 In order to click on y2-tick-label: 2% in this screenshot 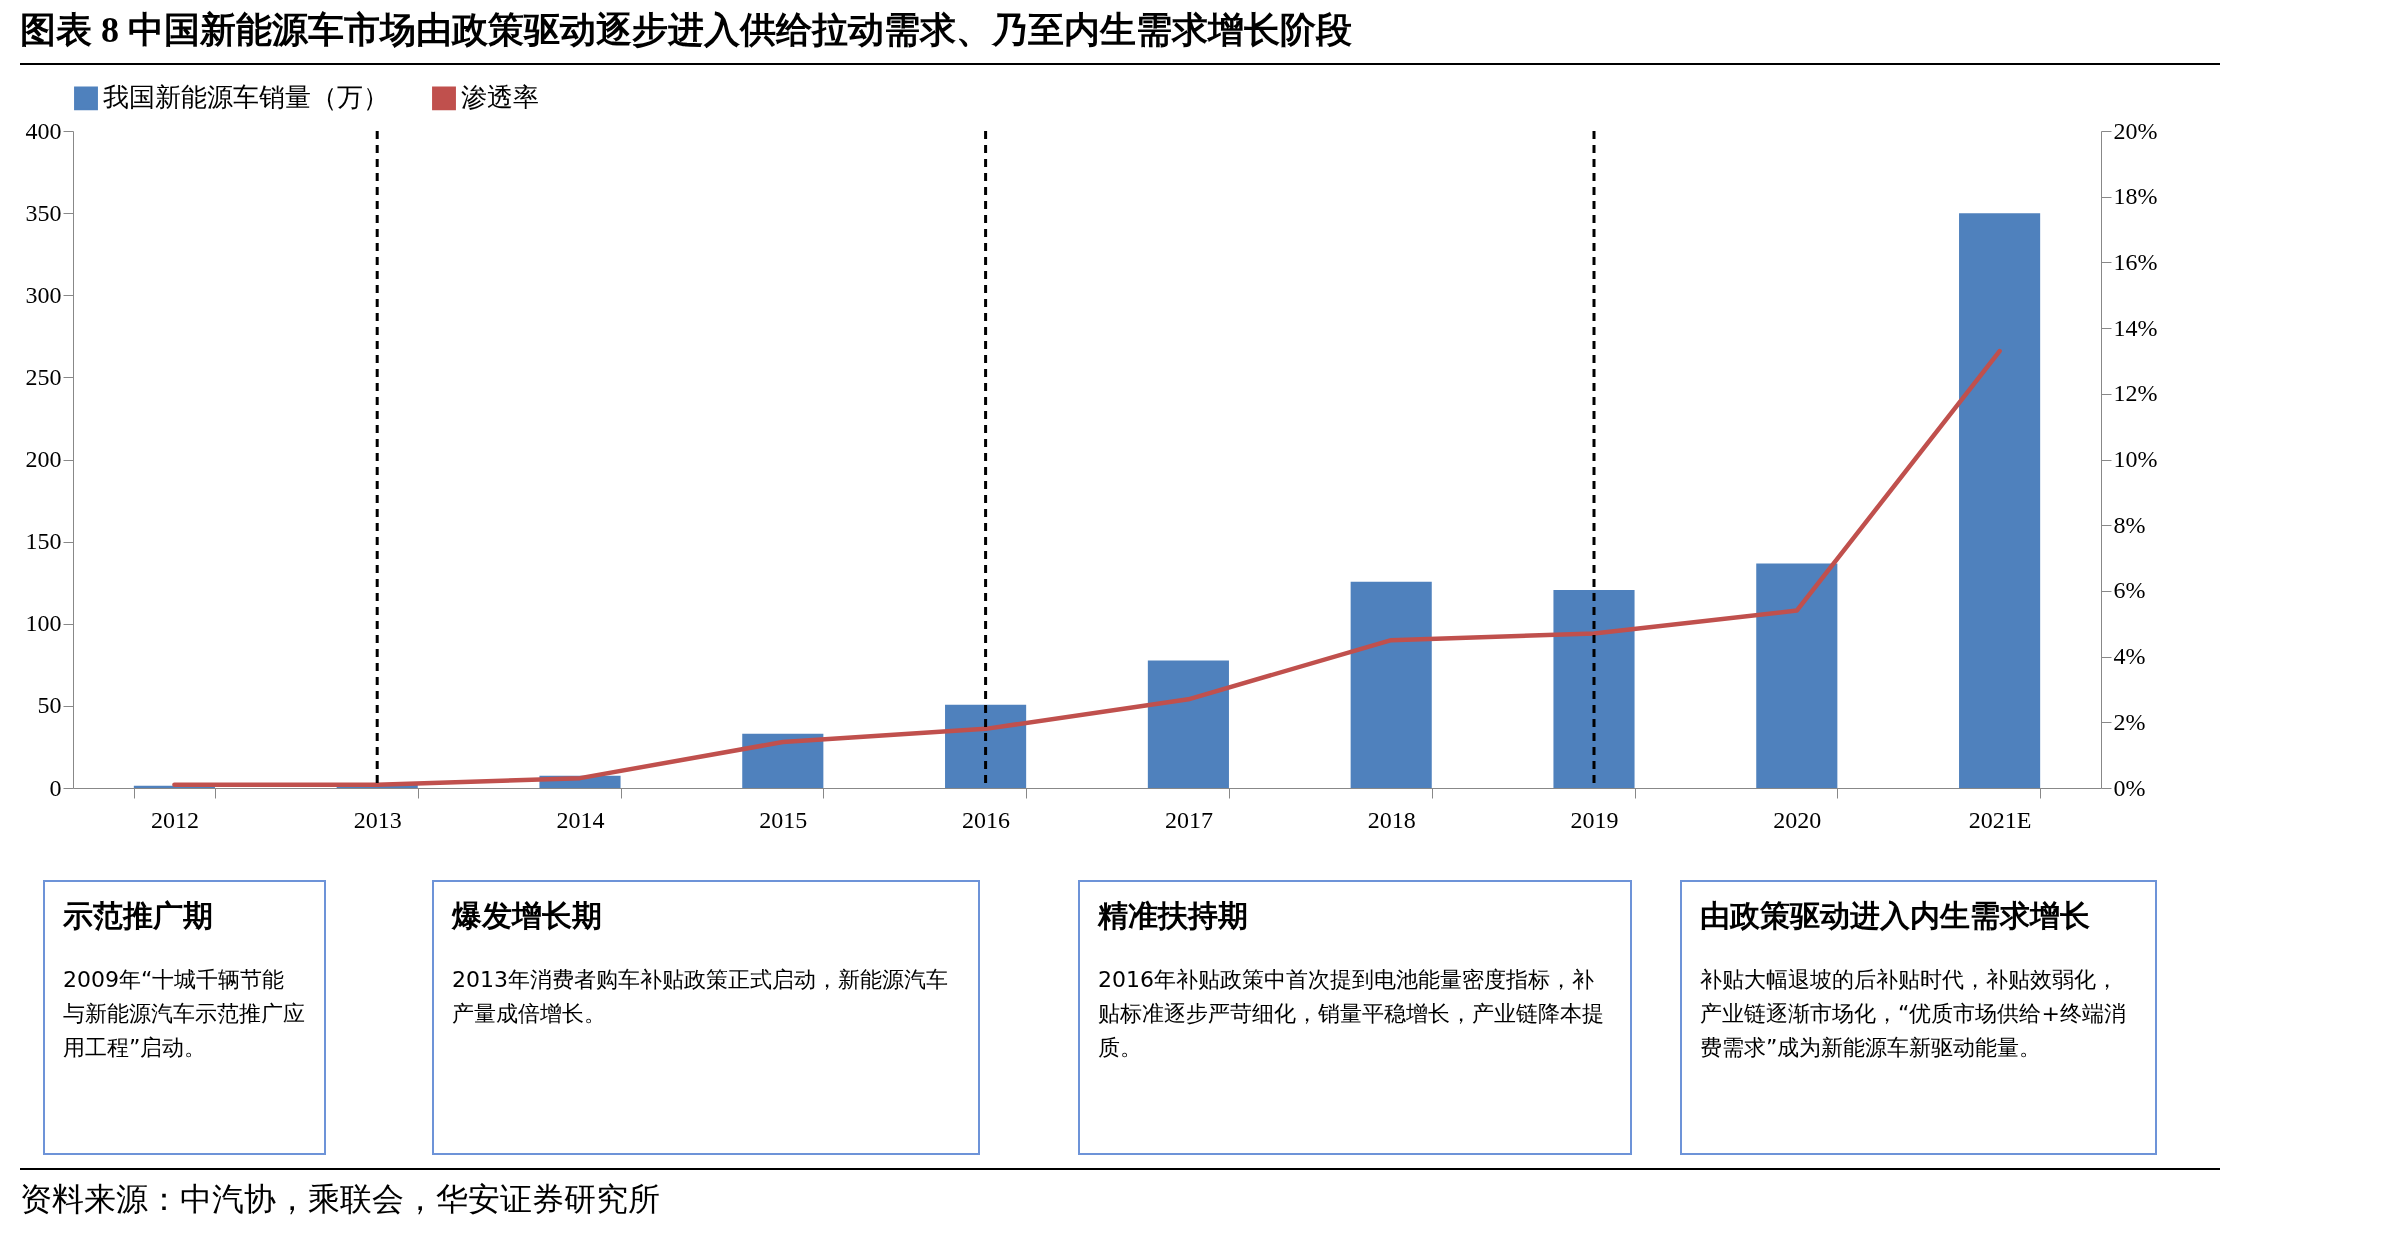, I will do `click(2129, 721)`.